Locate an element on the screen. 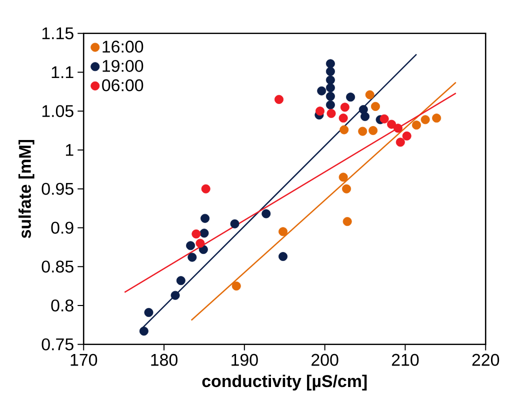 This screenshot has height=405, width=526. y-tick-label: 1.1 is located at coordinates (63, 72).